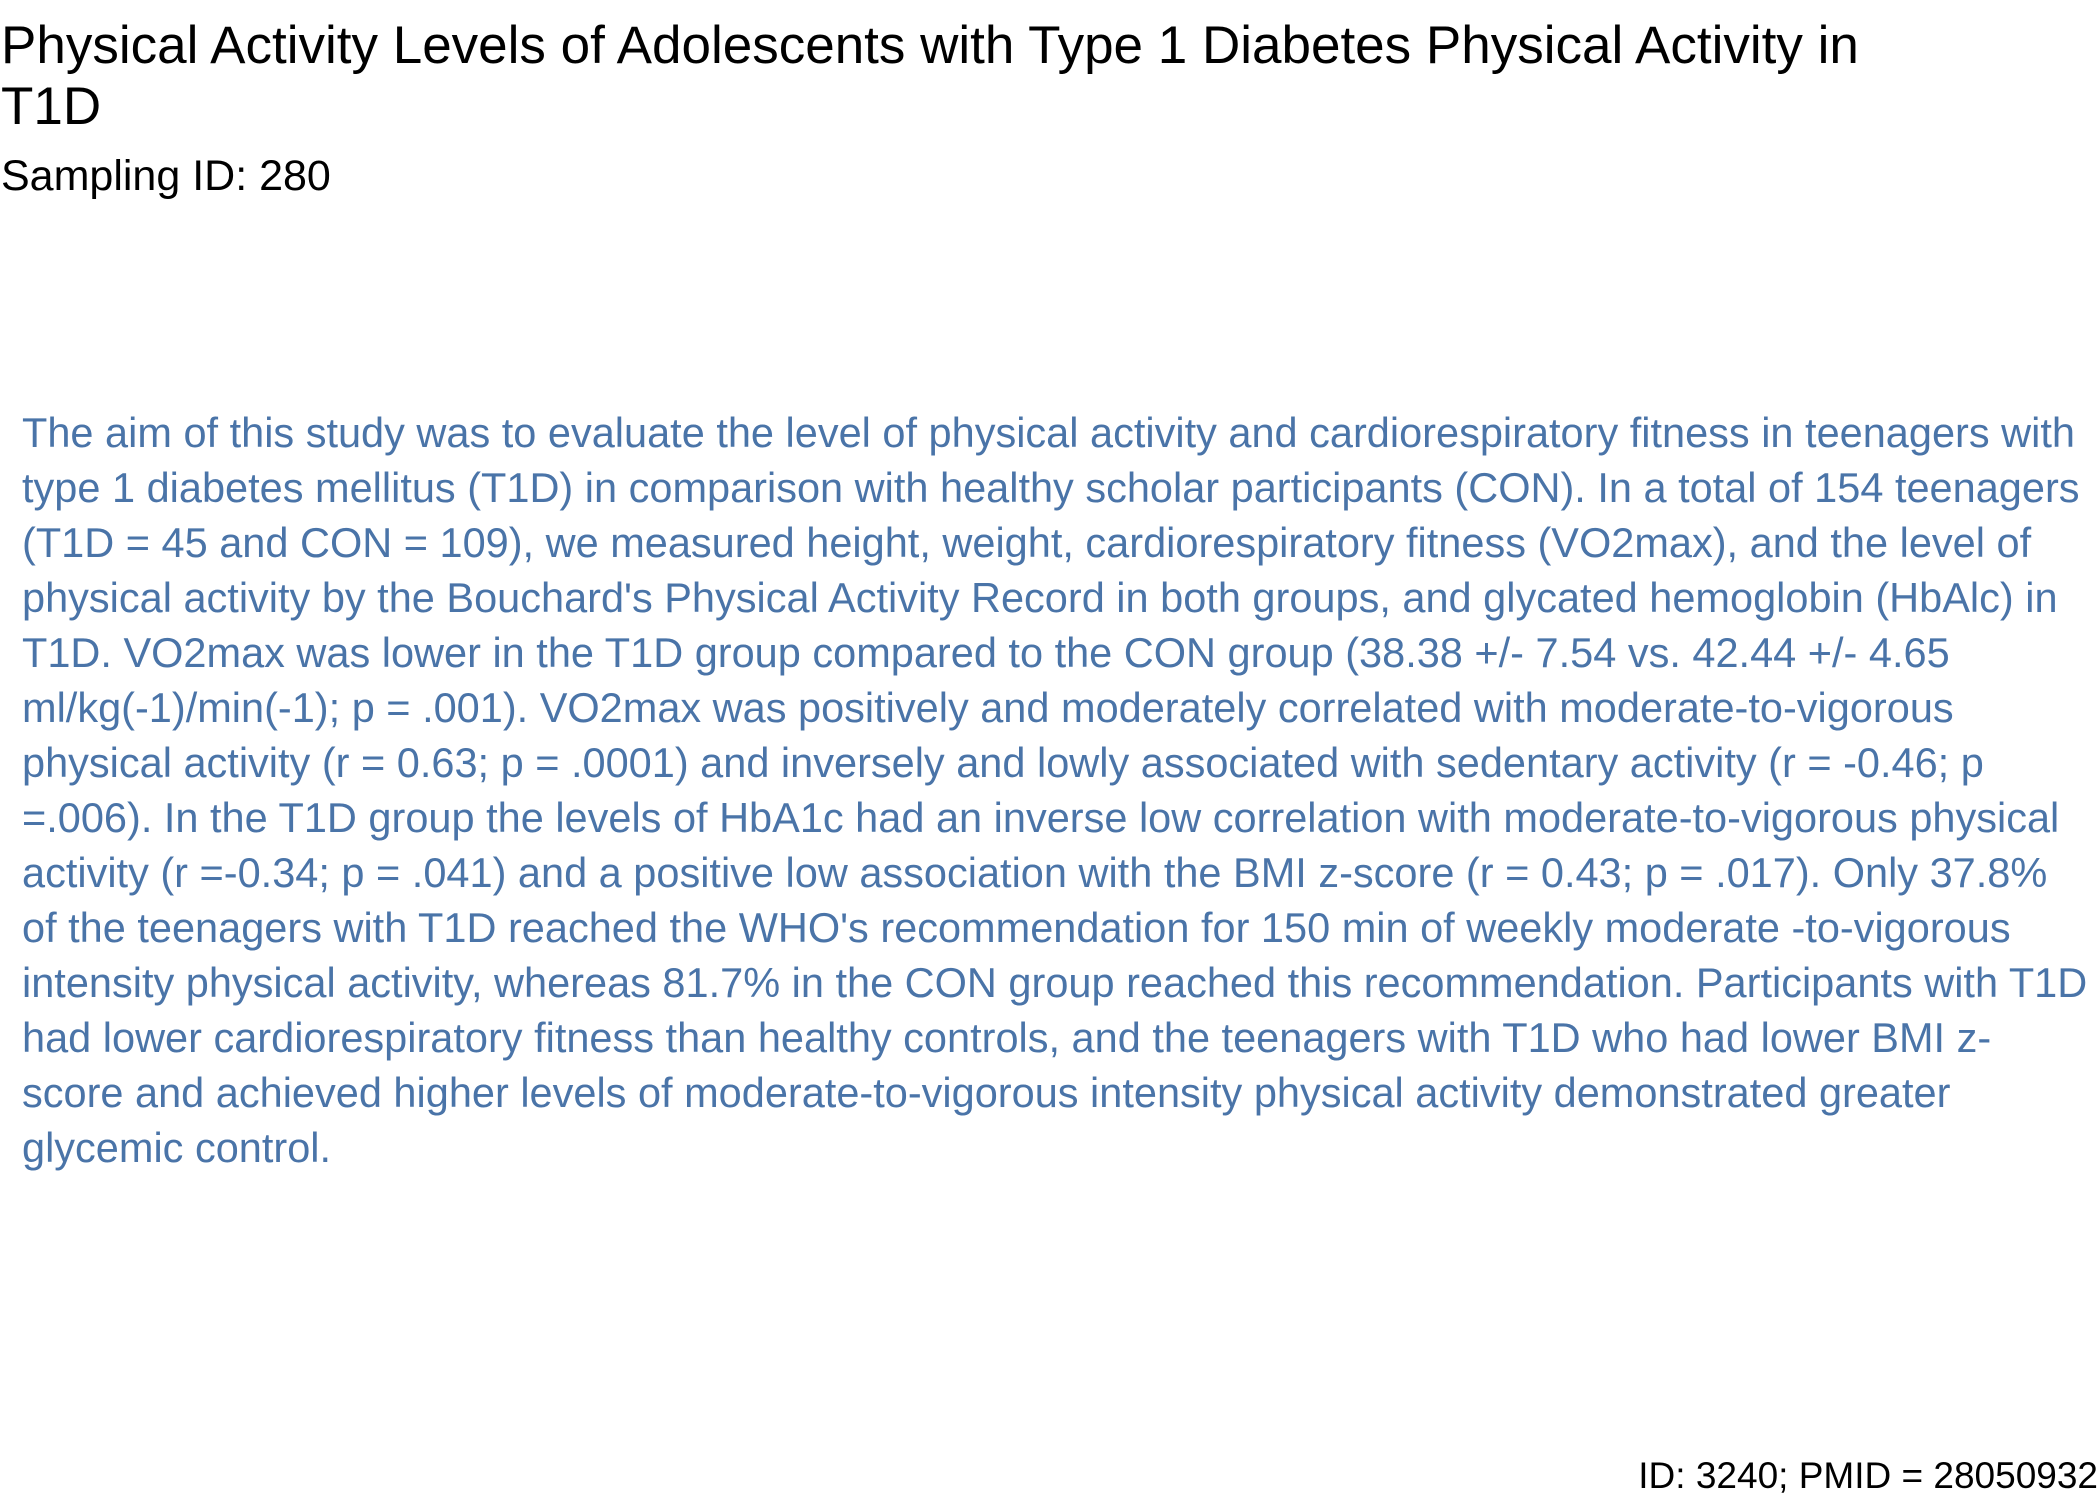 This screenshot has height=1500, width=2100. I want to click on document-id-footer: ID: 3240; PMID = 28050932, so click(1868, 1475).